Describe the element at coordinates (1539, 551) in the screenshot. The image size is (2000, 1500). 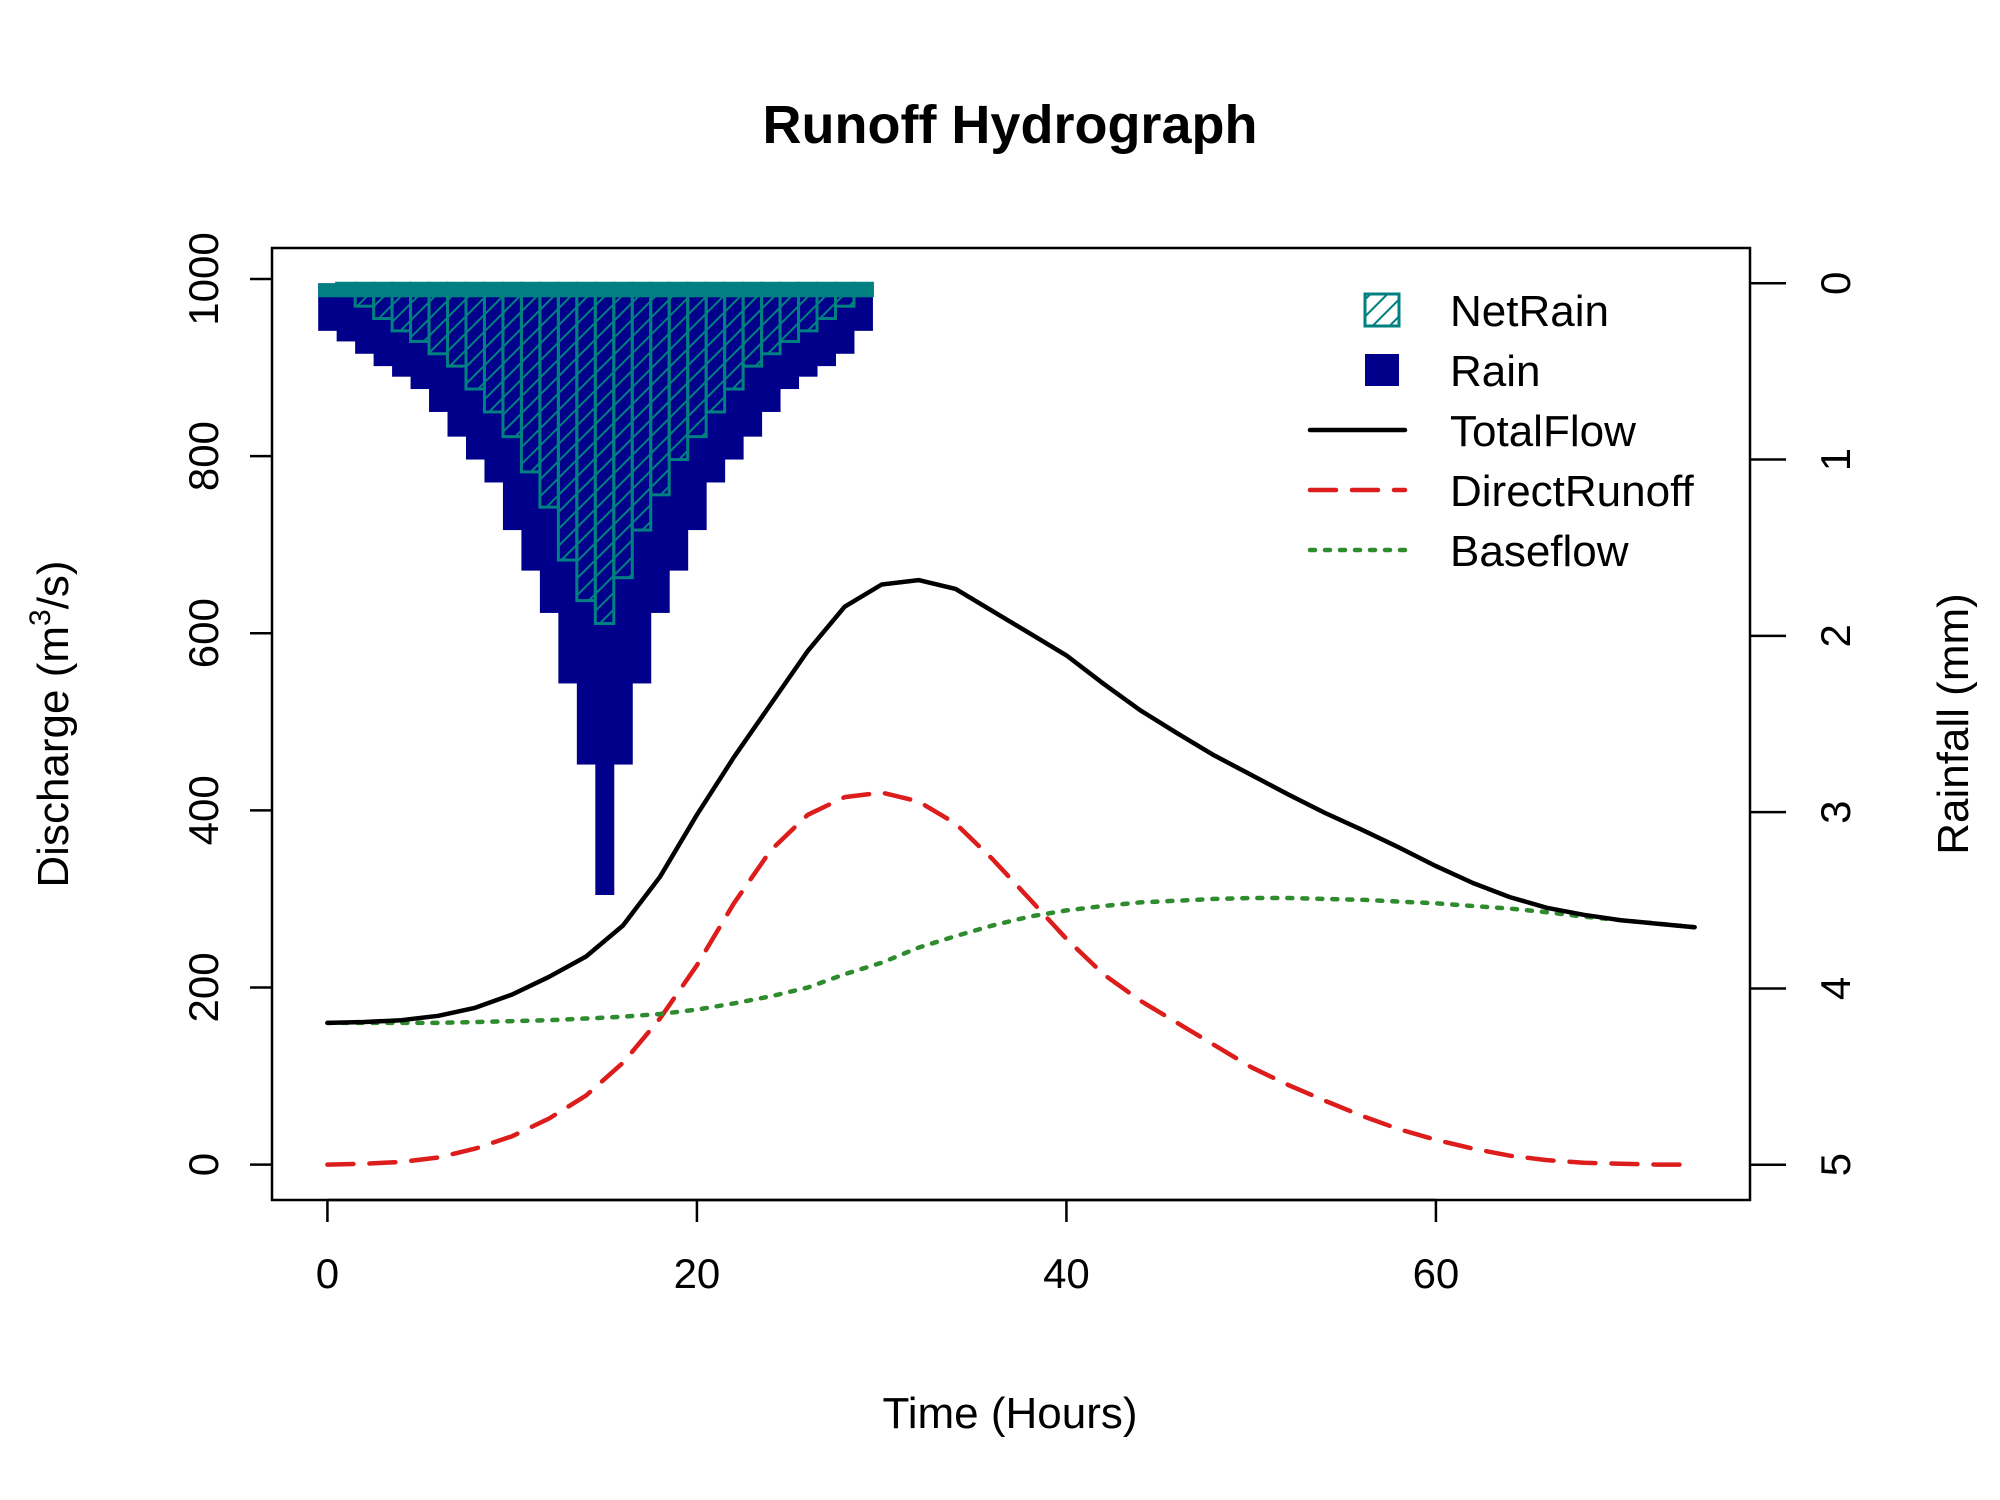
I see `legend-label-baseflow: Baseflow` at that location.